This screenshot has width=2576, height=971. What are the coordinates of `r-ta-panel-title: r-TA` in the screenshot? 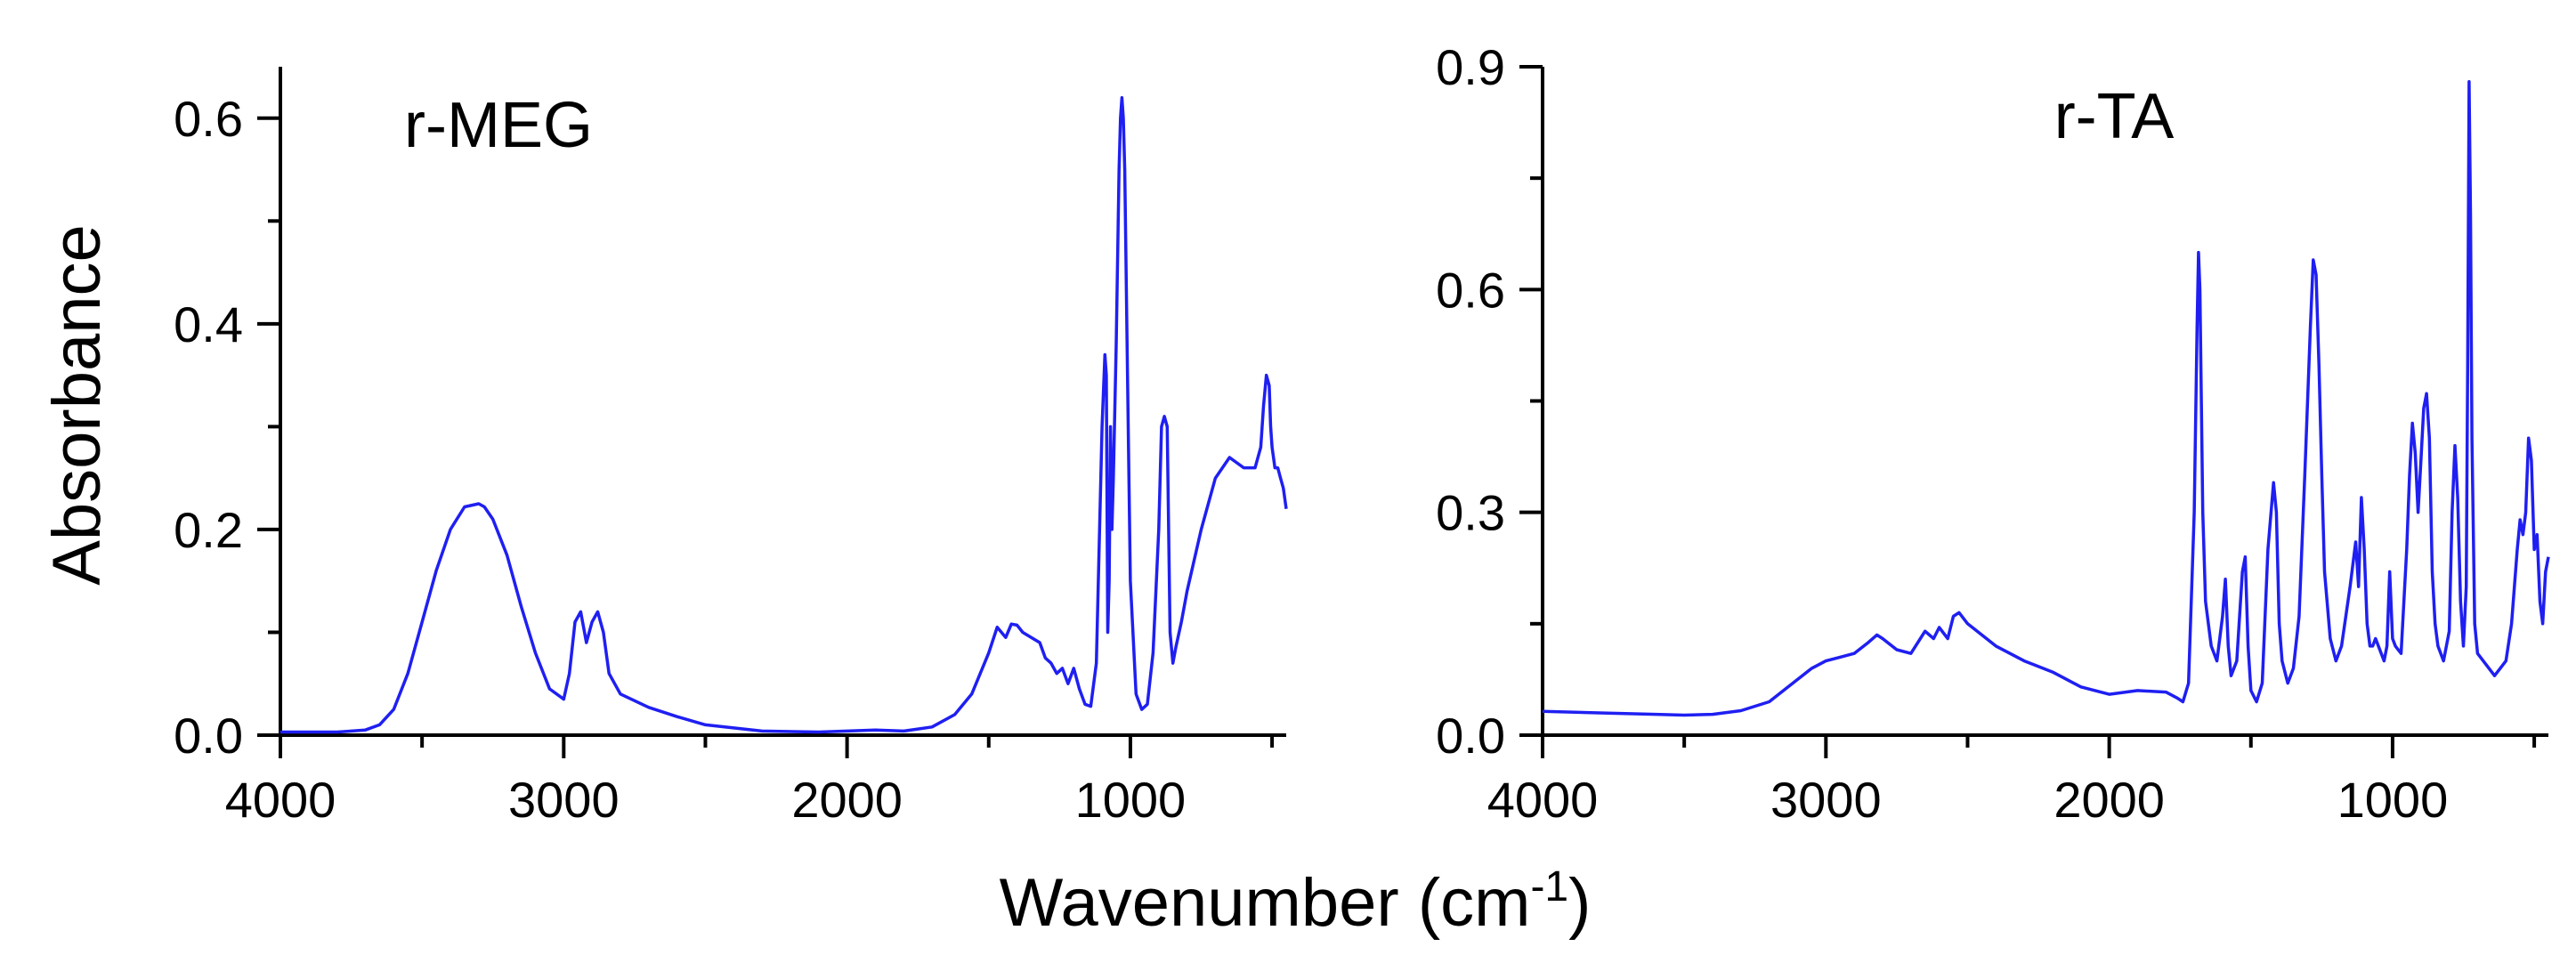 It's located at (2115, 116).